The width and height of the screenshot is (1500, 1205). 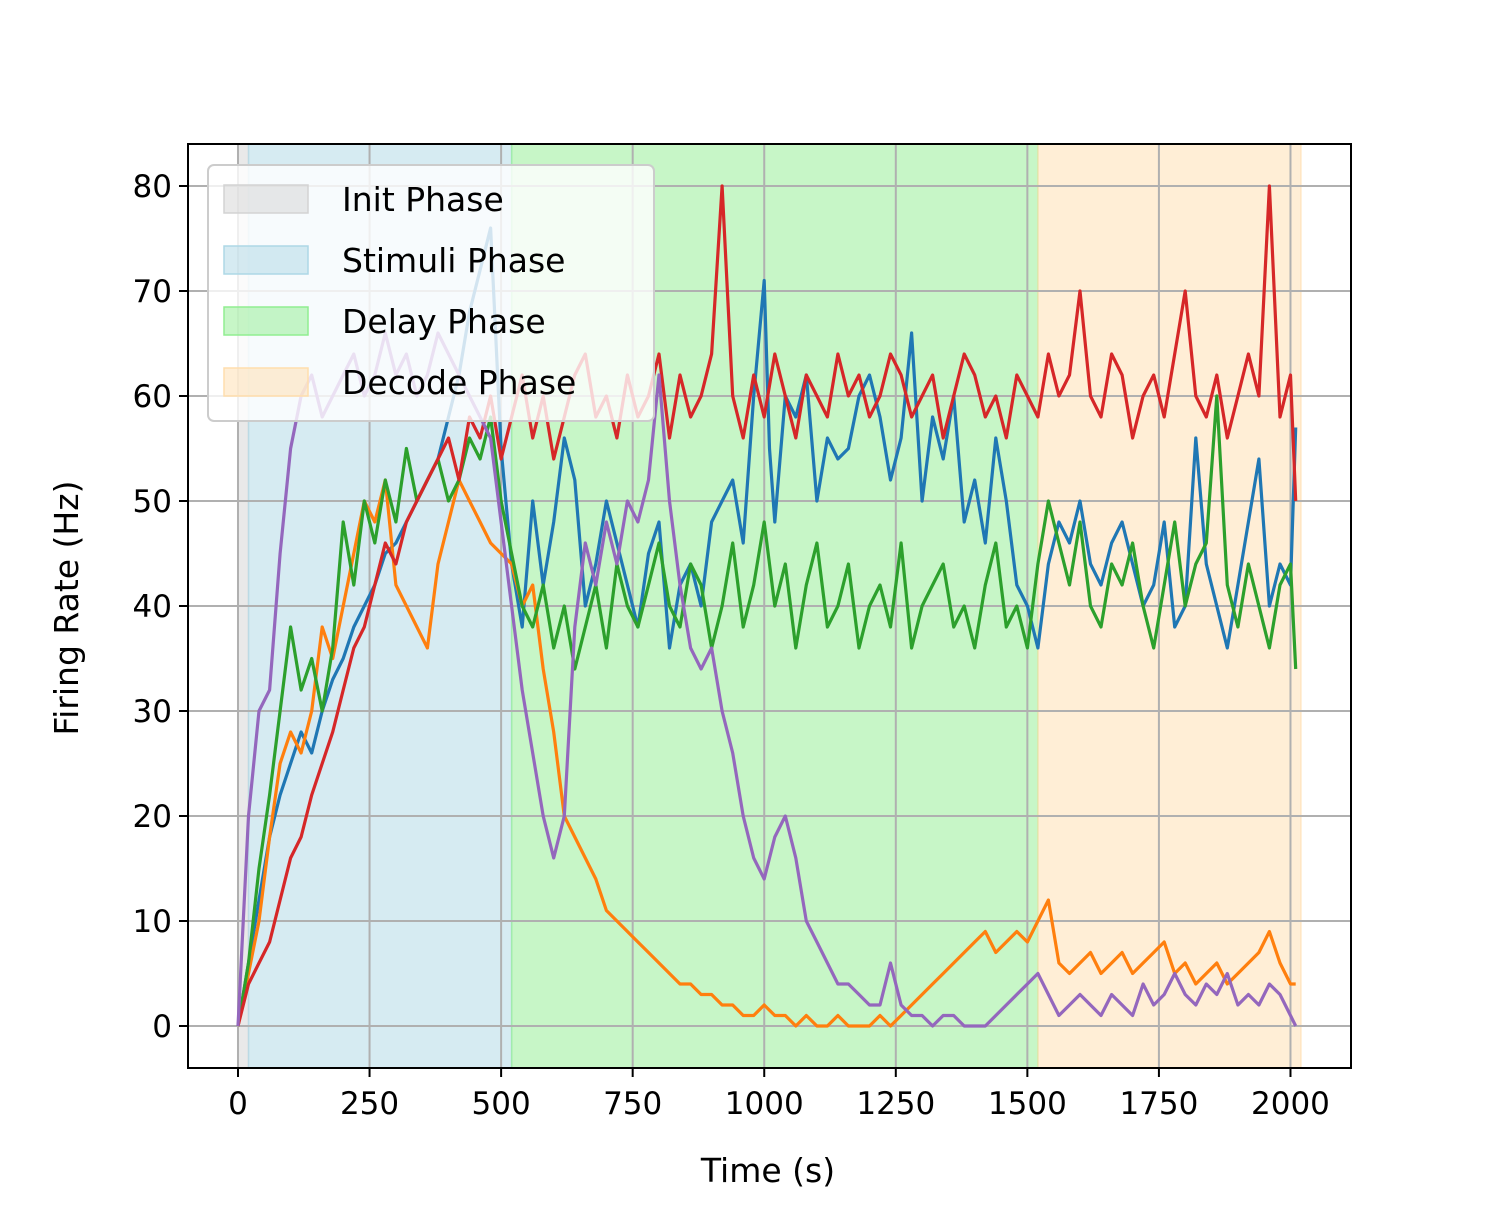 What do you see at coordinates (152, 187) in the screenshot?
I see `y-tick-label-8: 80` at bounding box center [152, 187].